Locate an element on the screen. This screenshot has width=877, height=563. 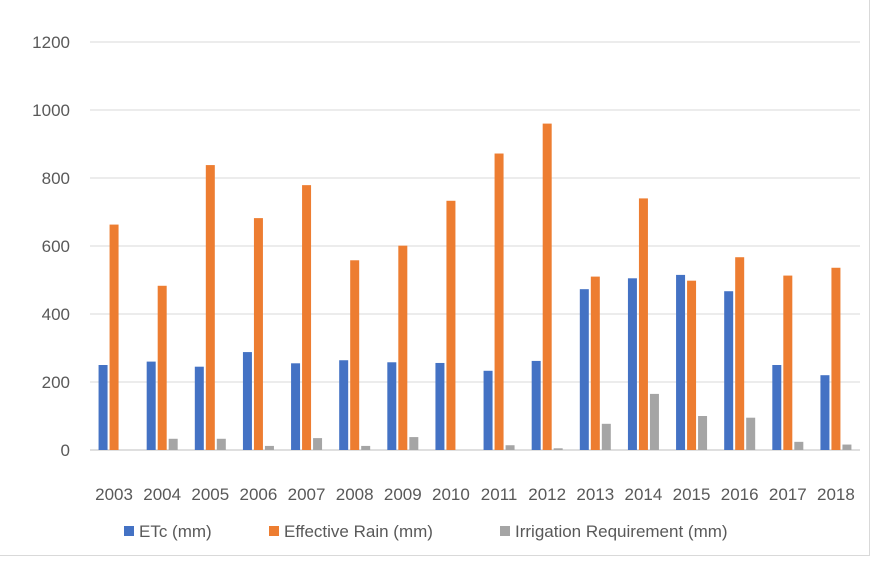
x-tick-label: 2012 is located at coordinates (547, 494).